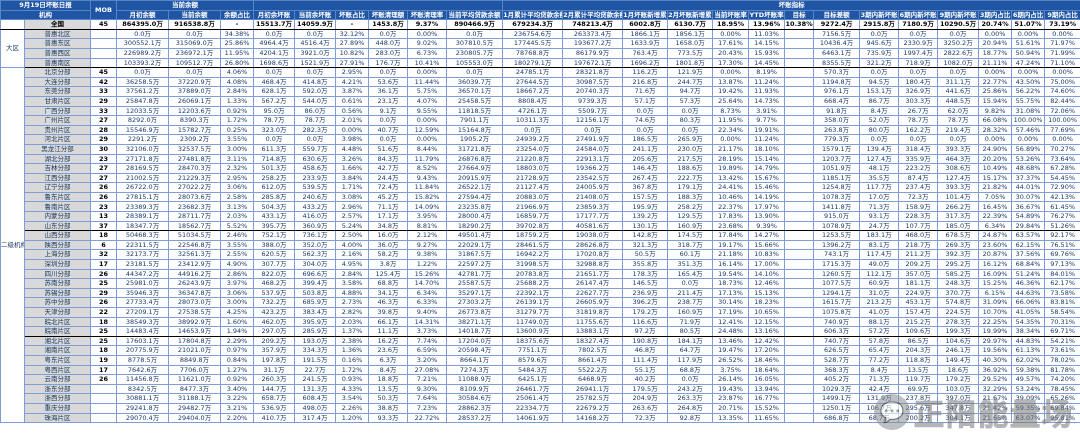 Image resolution: width=1080 pixels, height=438 pixels. I want to click on value-cell: 1715.3万, so click(837, 264).